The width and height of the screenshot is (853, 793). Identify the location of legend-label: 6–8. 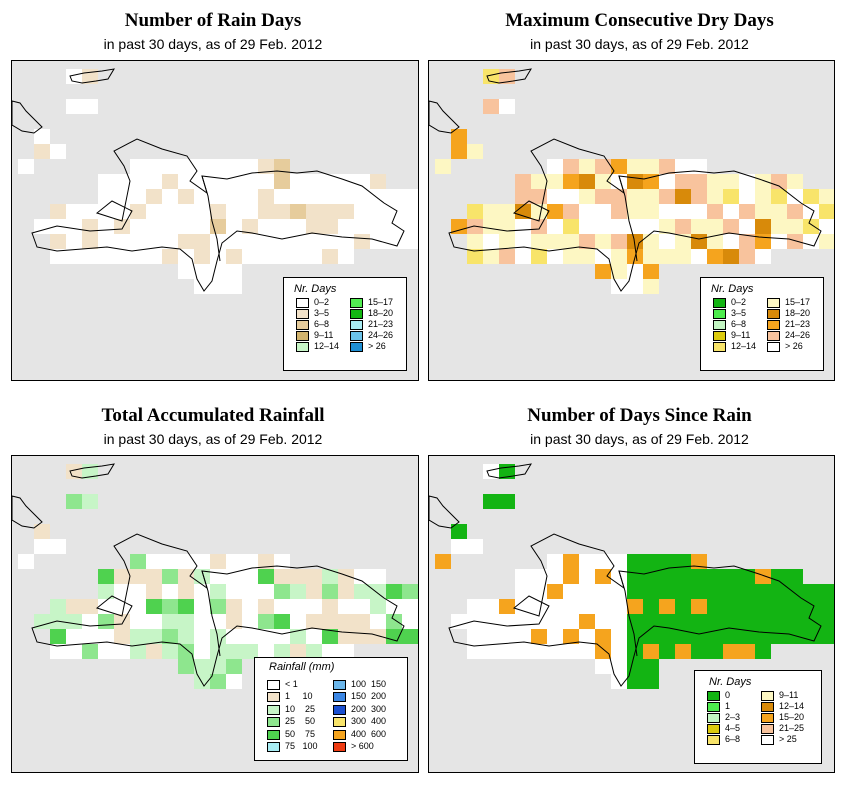
(733, 739).